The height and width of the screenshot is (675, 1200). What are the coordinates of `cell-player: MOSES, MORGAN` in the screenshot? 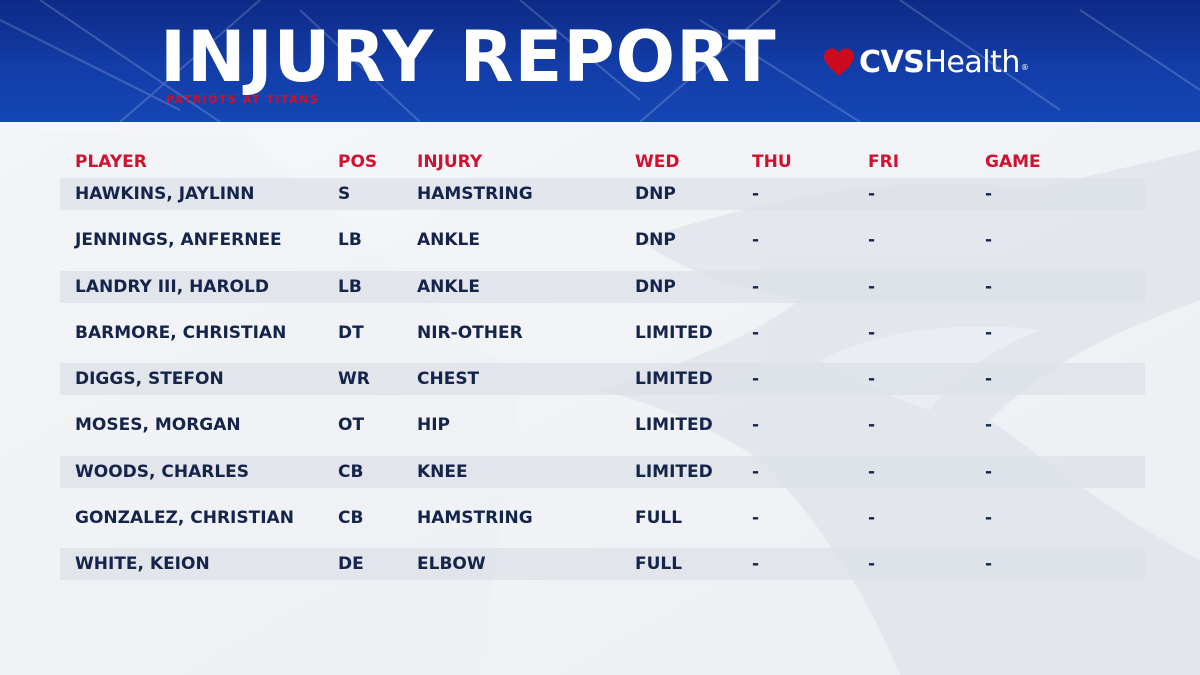 It's located at (158, 425).